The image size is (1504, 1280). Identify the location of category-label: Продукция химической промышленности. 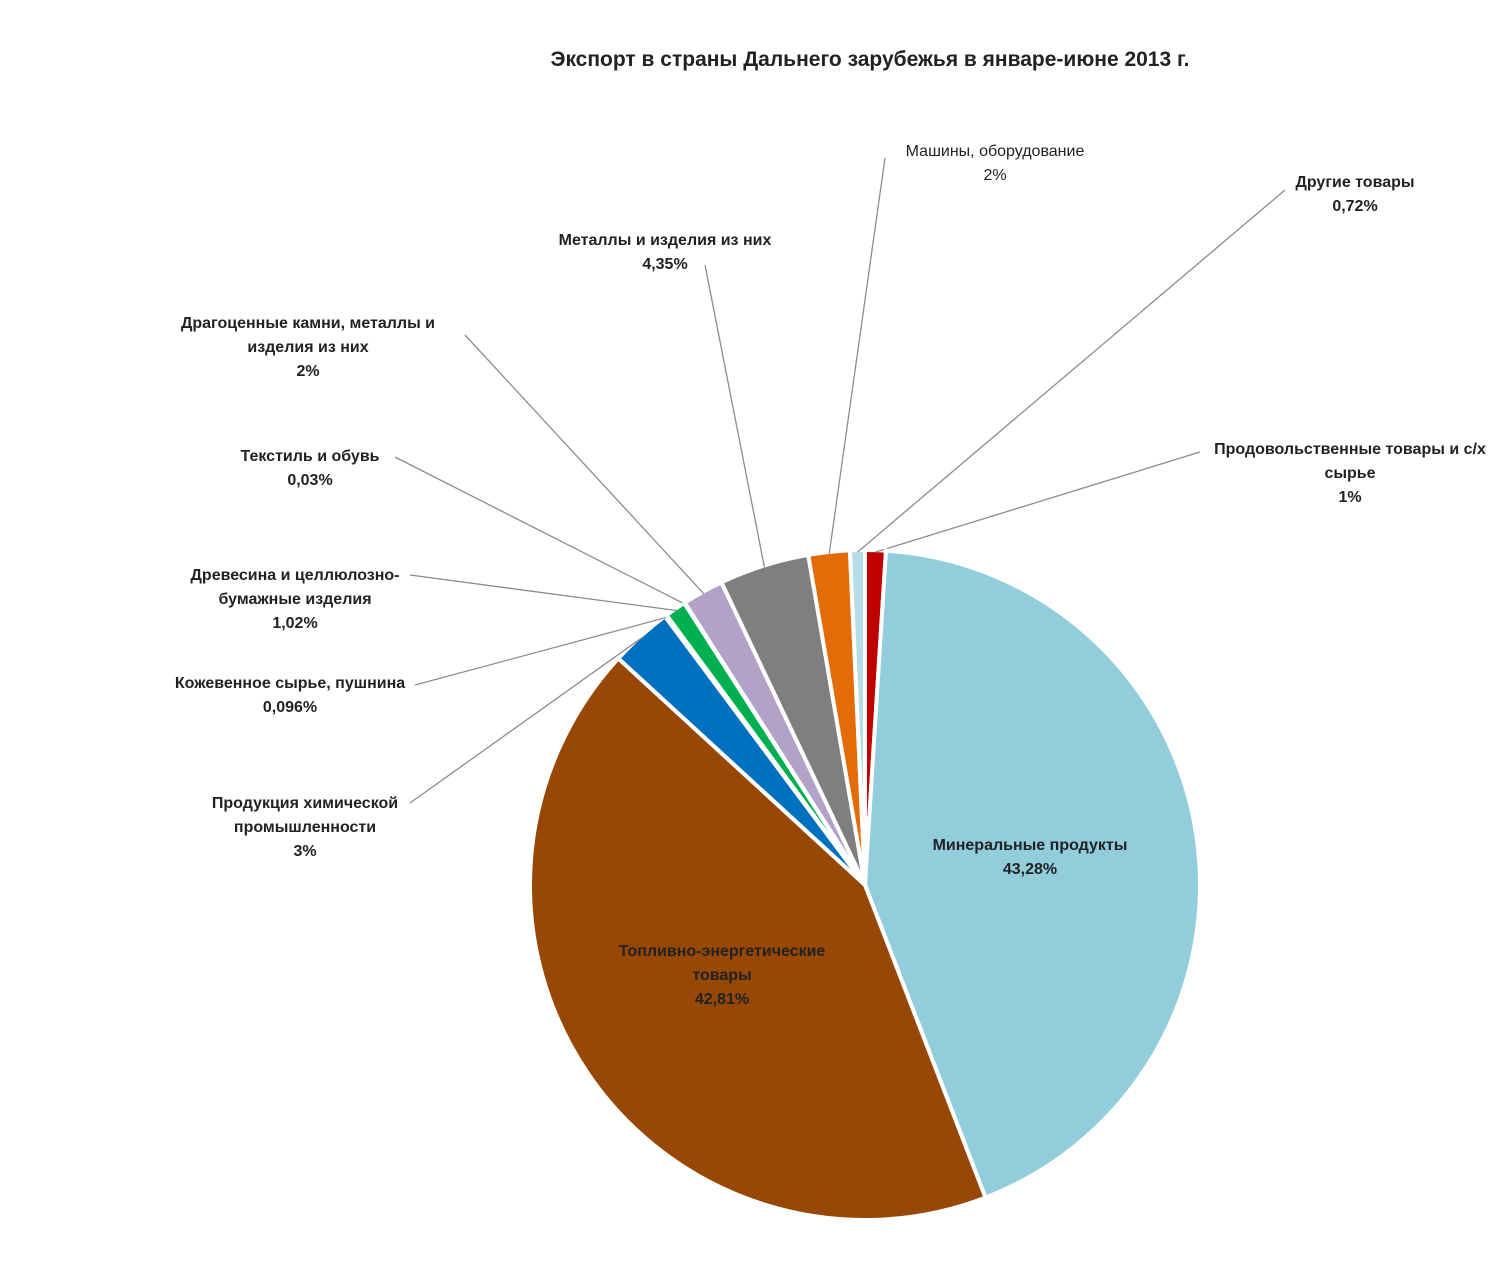
(305, 815).